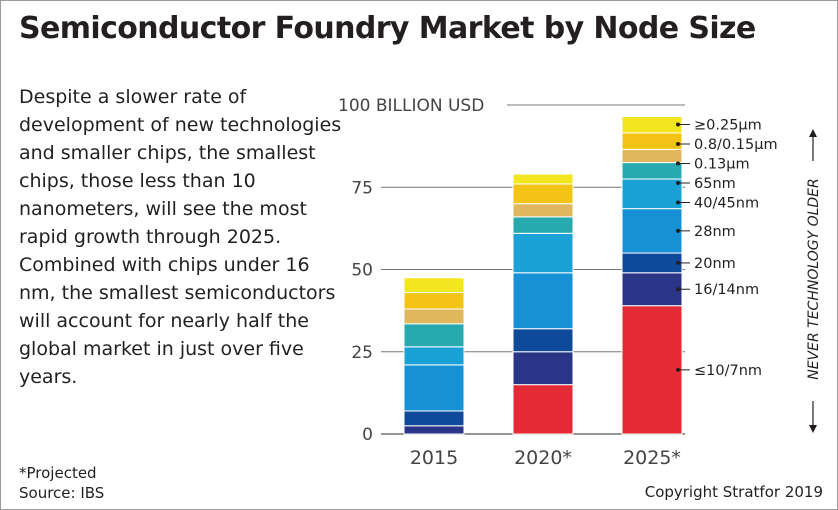 This screenshot has height=510, width=838. Describe the element at coordinates (652, 458) in the screenshot. I see `x-tick-label: 2025*` at that location.